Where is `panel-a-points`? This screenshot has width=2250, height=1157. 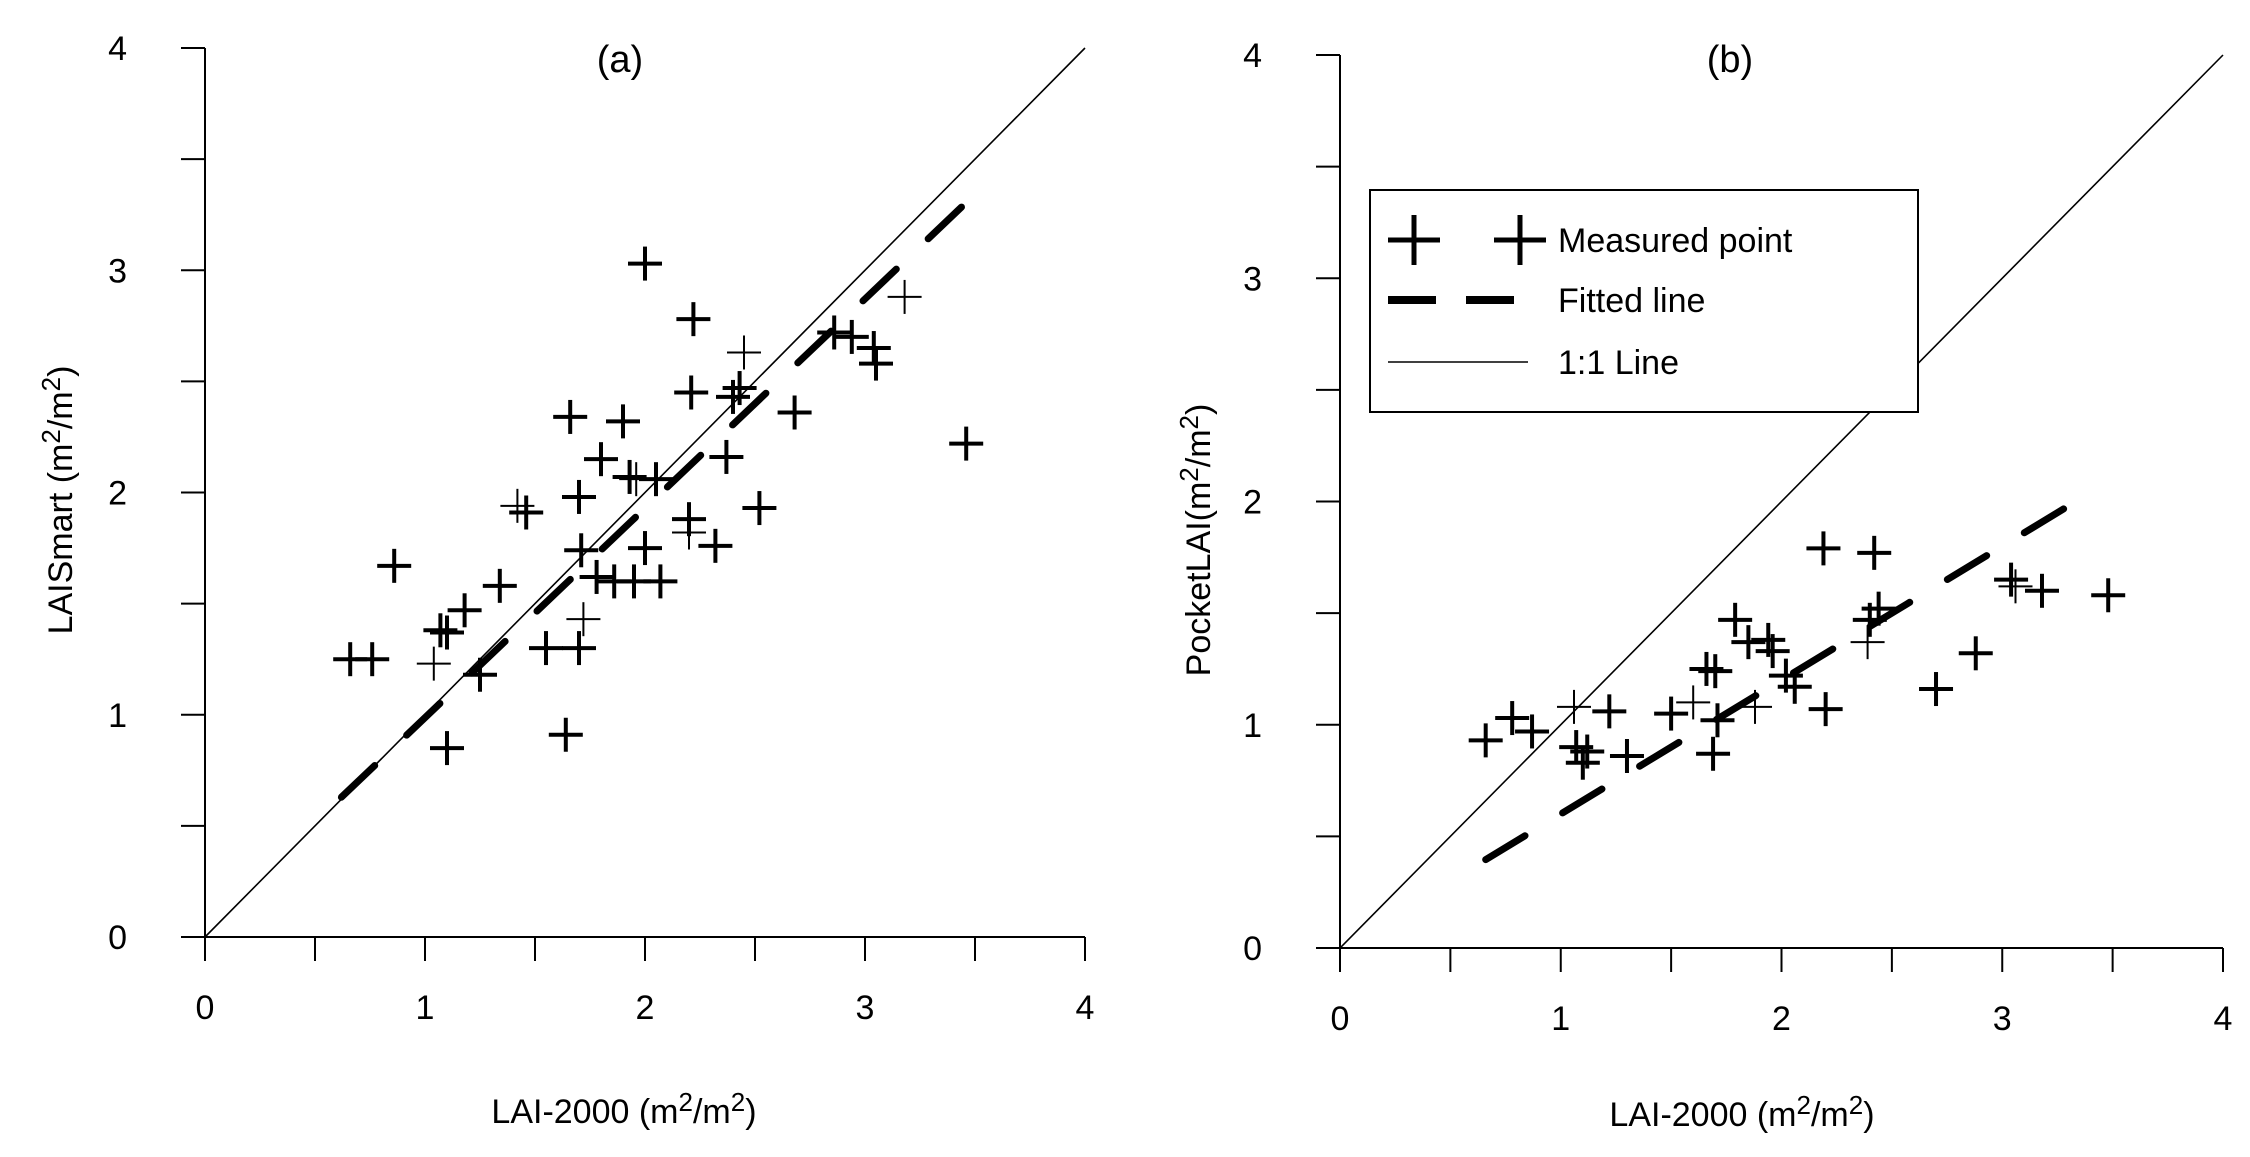
panel-a-points is located at coordinates (658, 506).